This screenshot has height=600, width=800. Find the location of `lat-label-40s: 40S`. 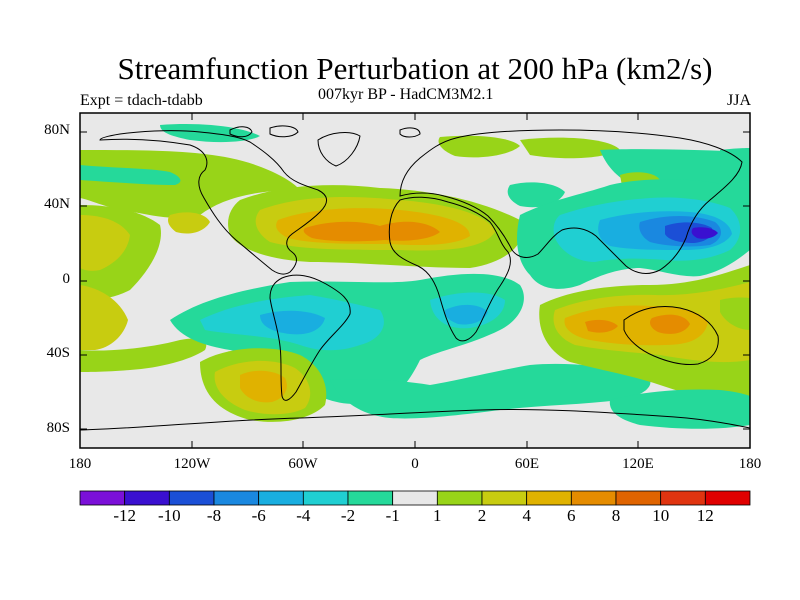

lat-label-40s: 40S is located at coordinates (58, 353).